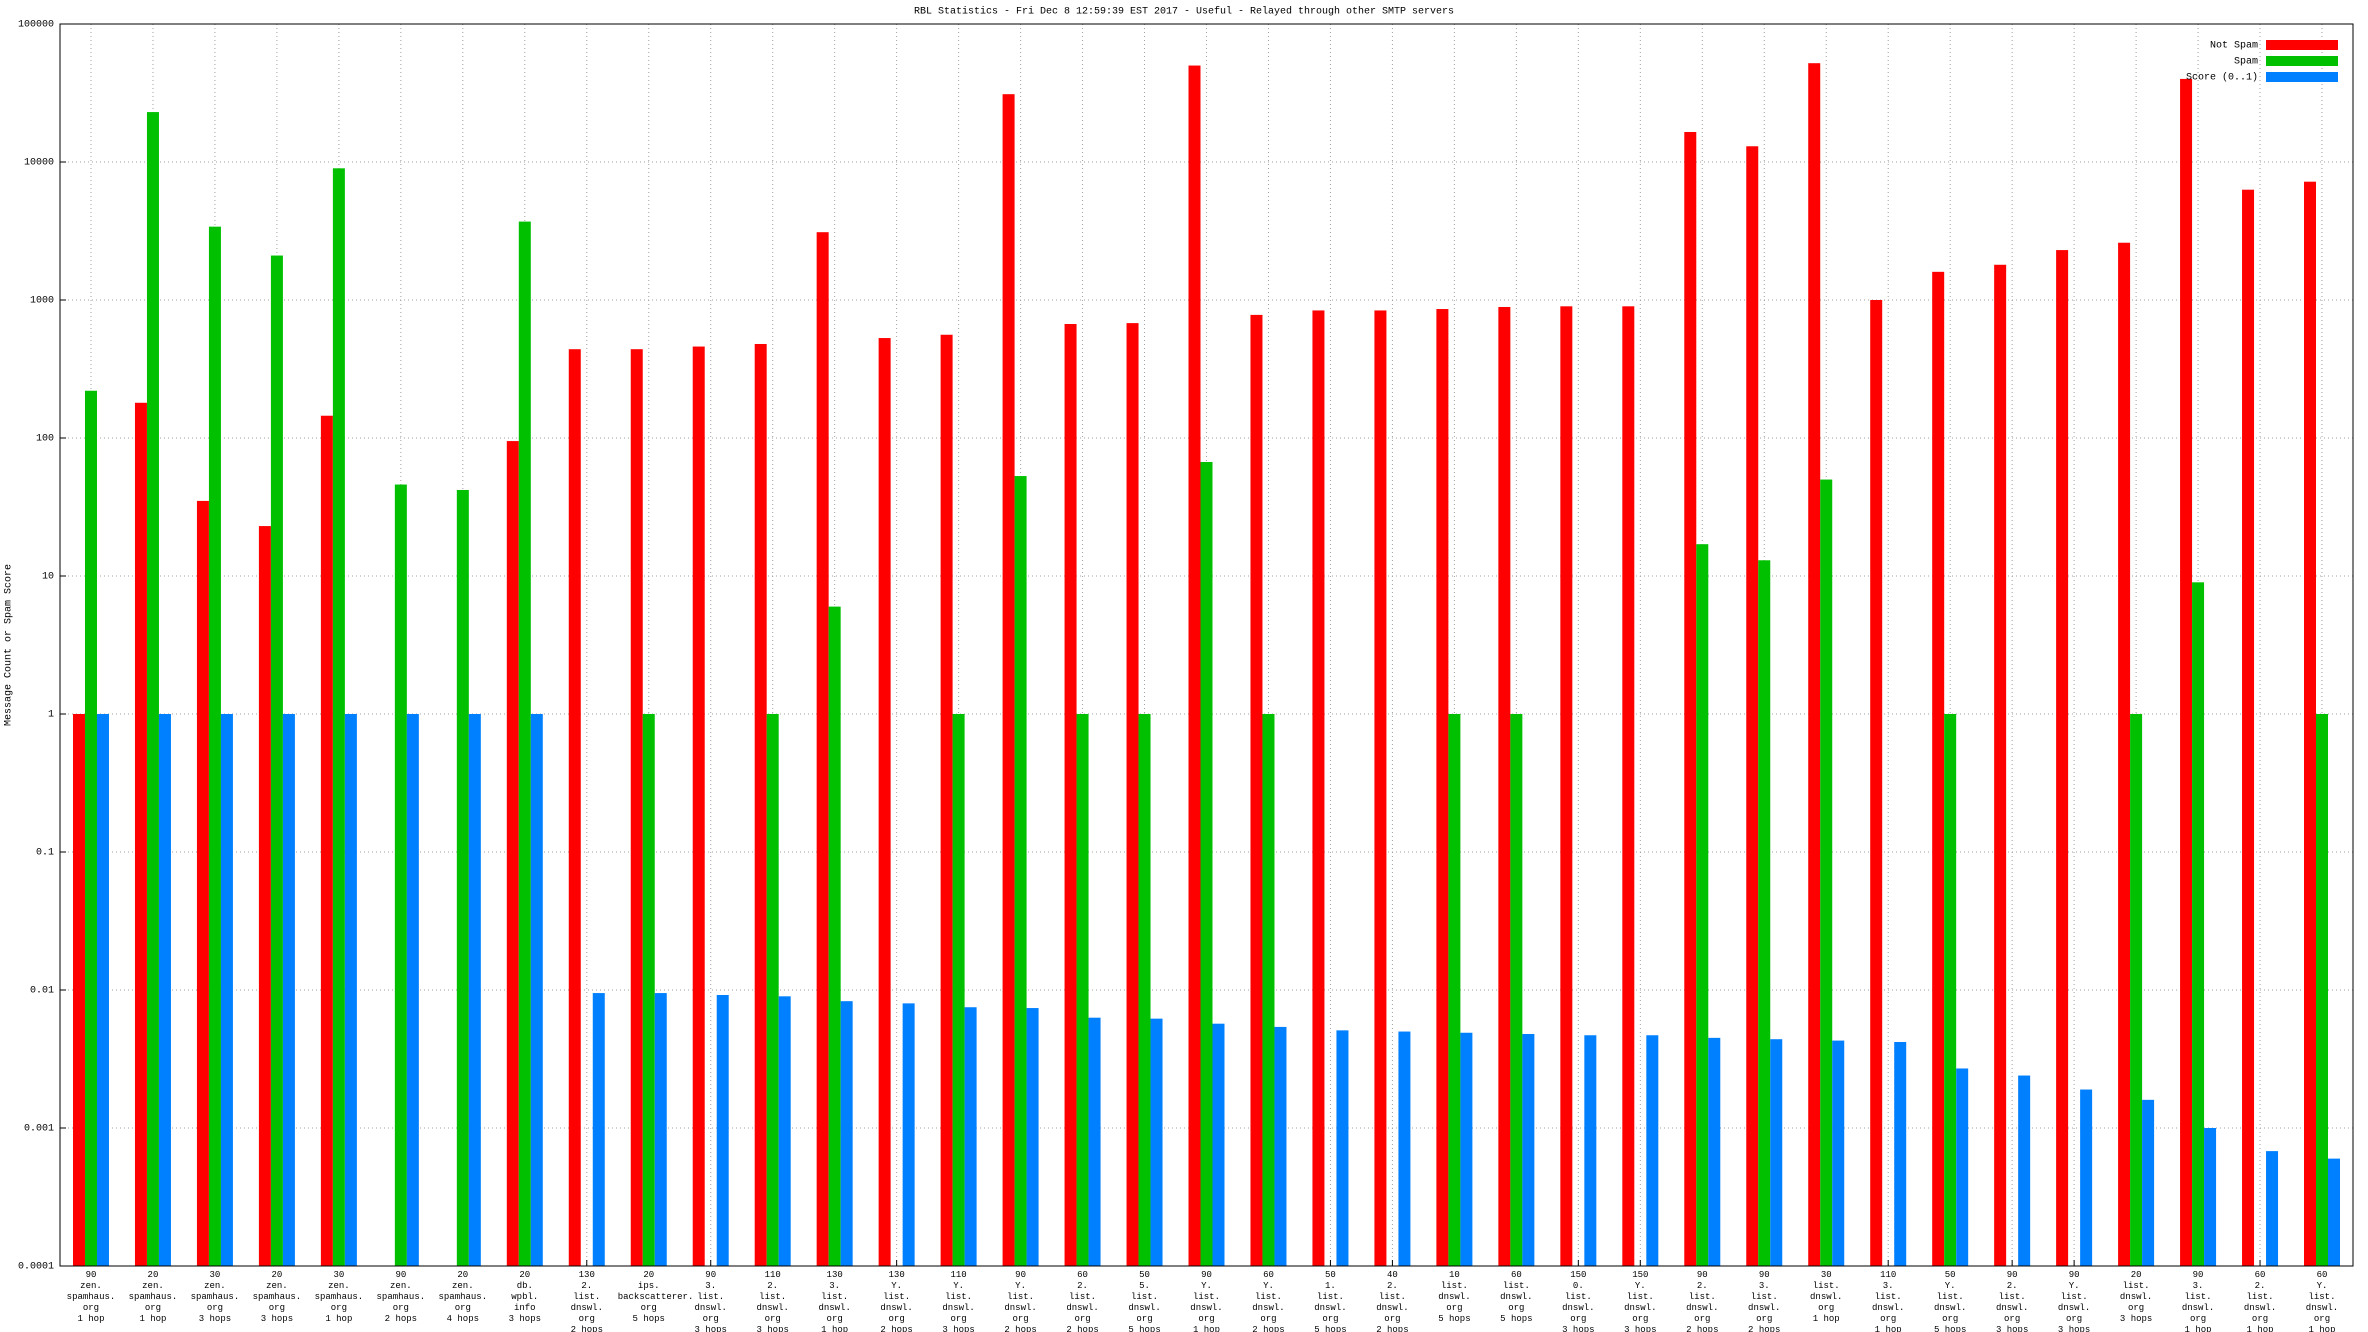  What do you see at coordinates (1950, 1301) in the screenshot?
I see `x-tick-label: 50 Y. list. dnswl. org 5 hops` at bounding box center [1950, 1301].